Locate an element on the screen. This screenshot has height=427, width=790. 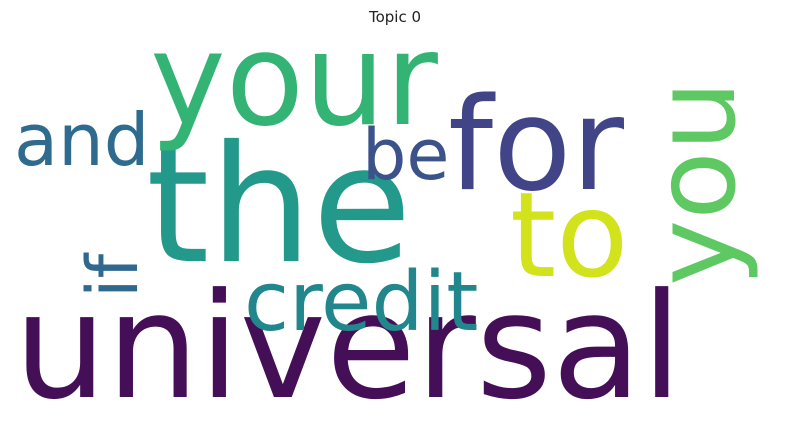
word-credit: credit is located at coordinates (361, 302).